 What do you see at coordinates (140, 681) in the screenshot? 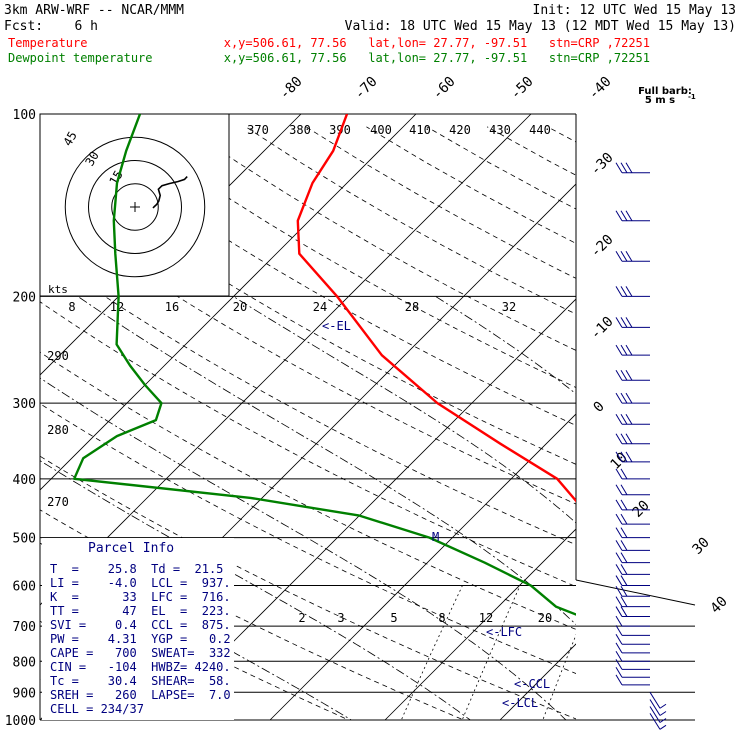
I see `parcel-row: Tc = 30.4 SHEAR= 58.` at bounding box center [140, 681].